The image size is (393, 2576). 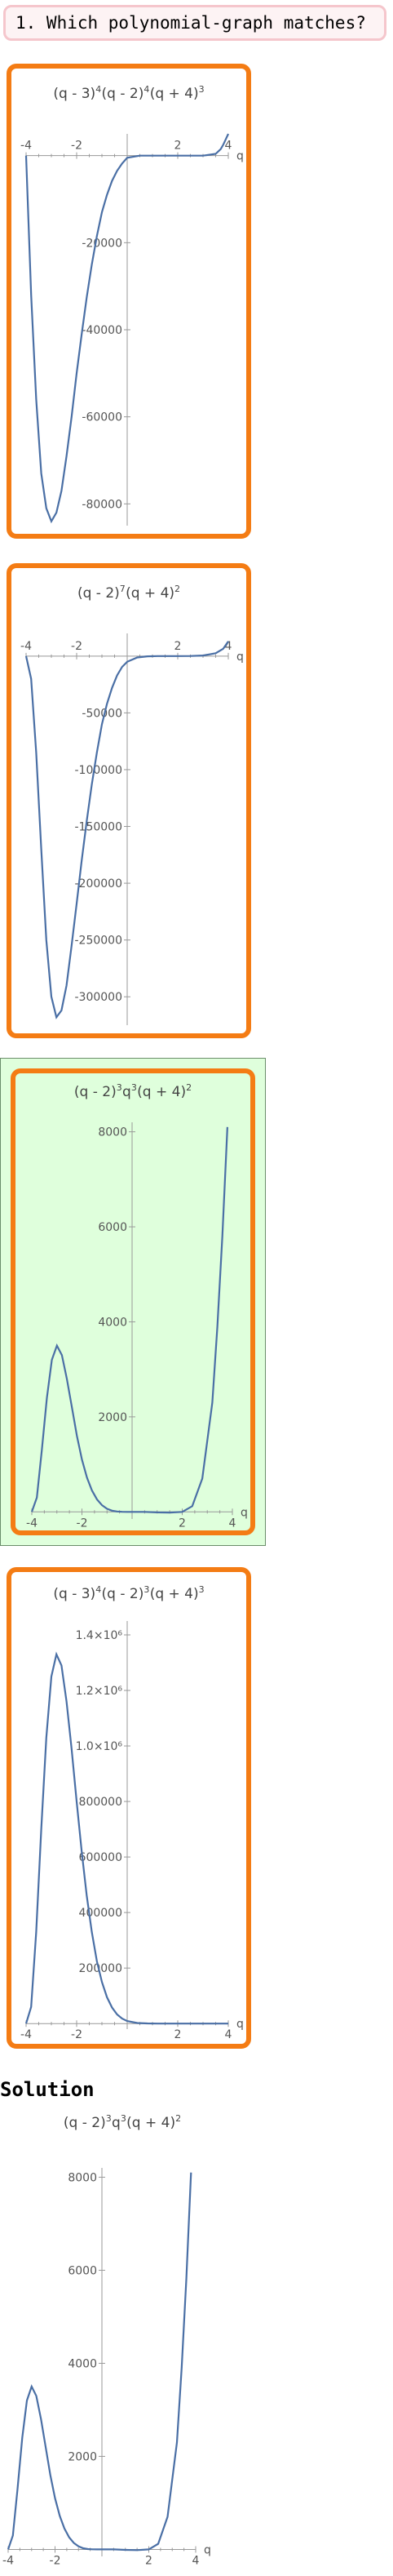 What do you see at coordinates (99, 770) in the screenshot?
I see `y-tick-label: -100000` at bounding box center [99, 770].